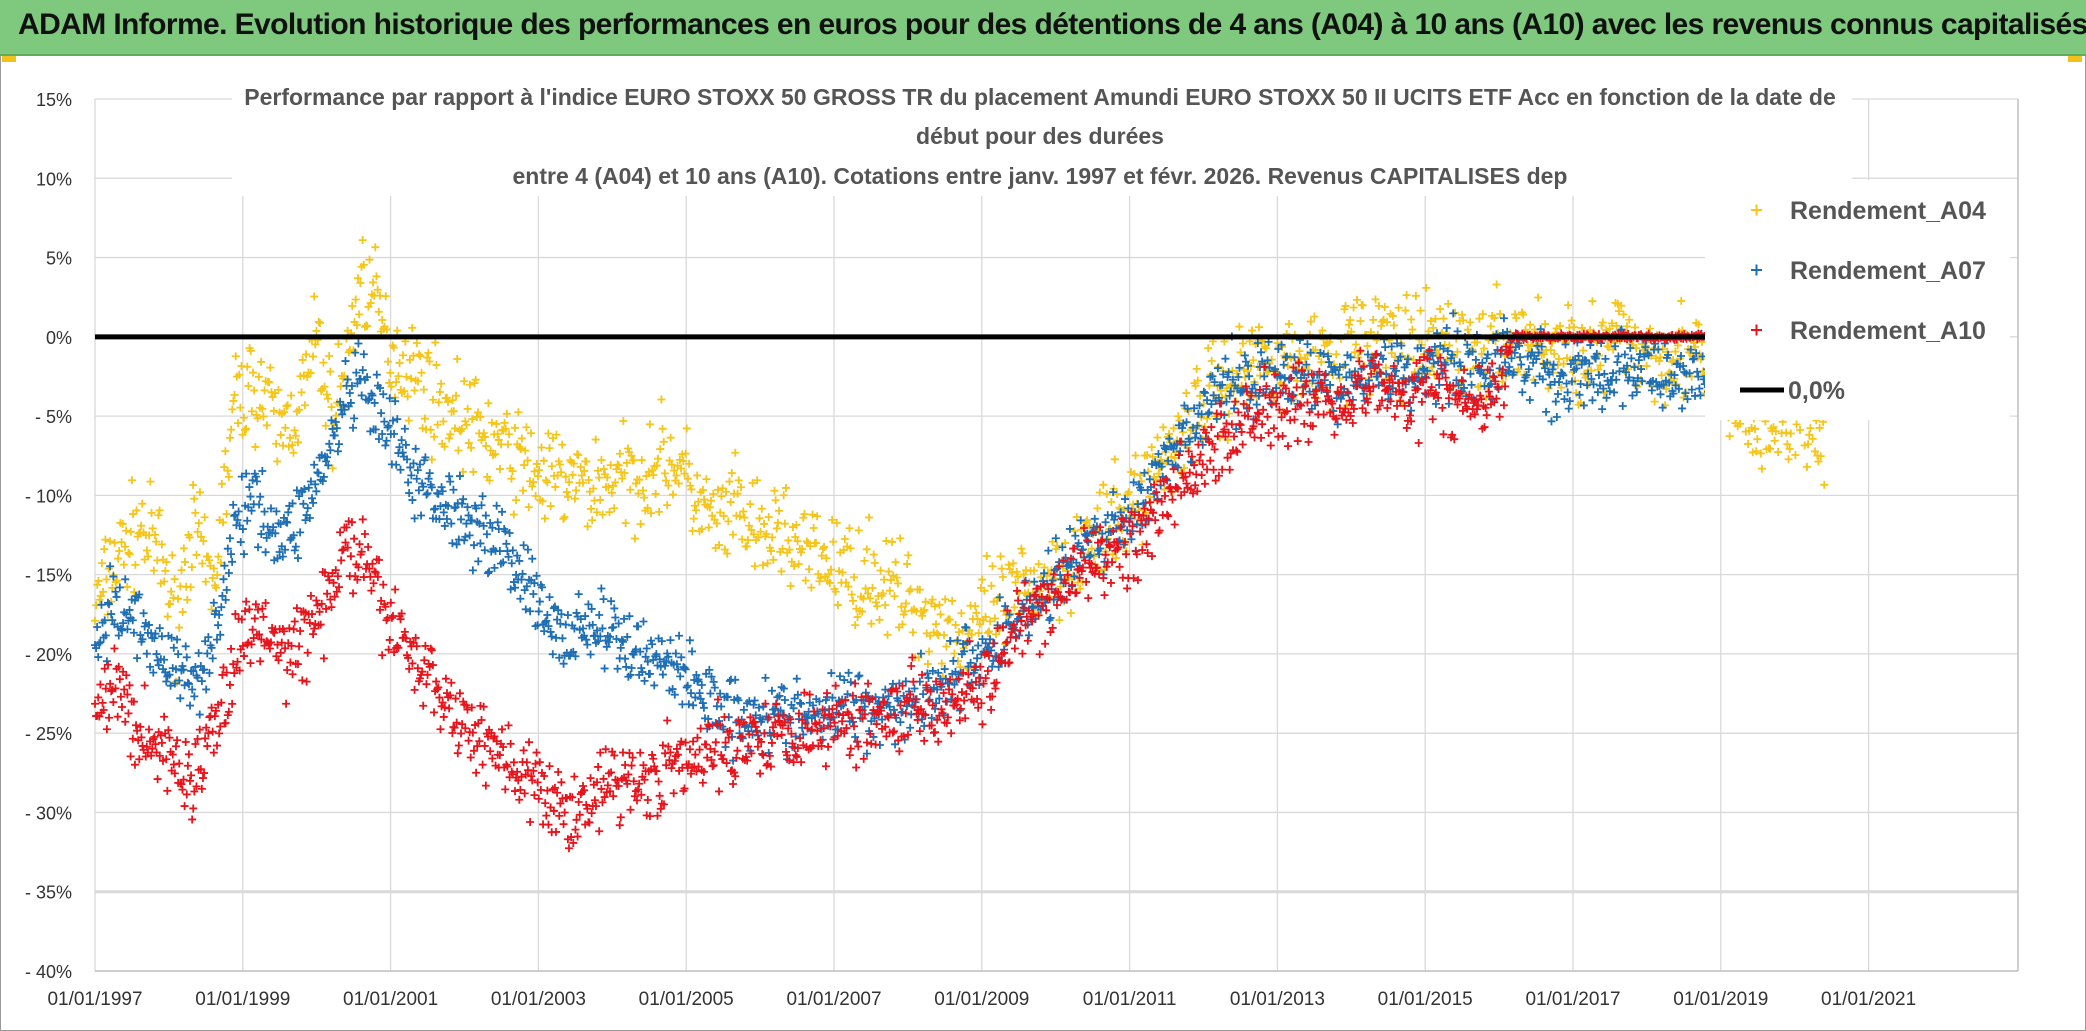  I want to click on y-tick-label: 15%, so click(54, 100).